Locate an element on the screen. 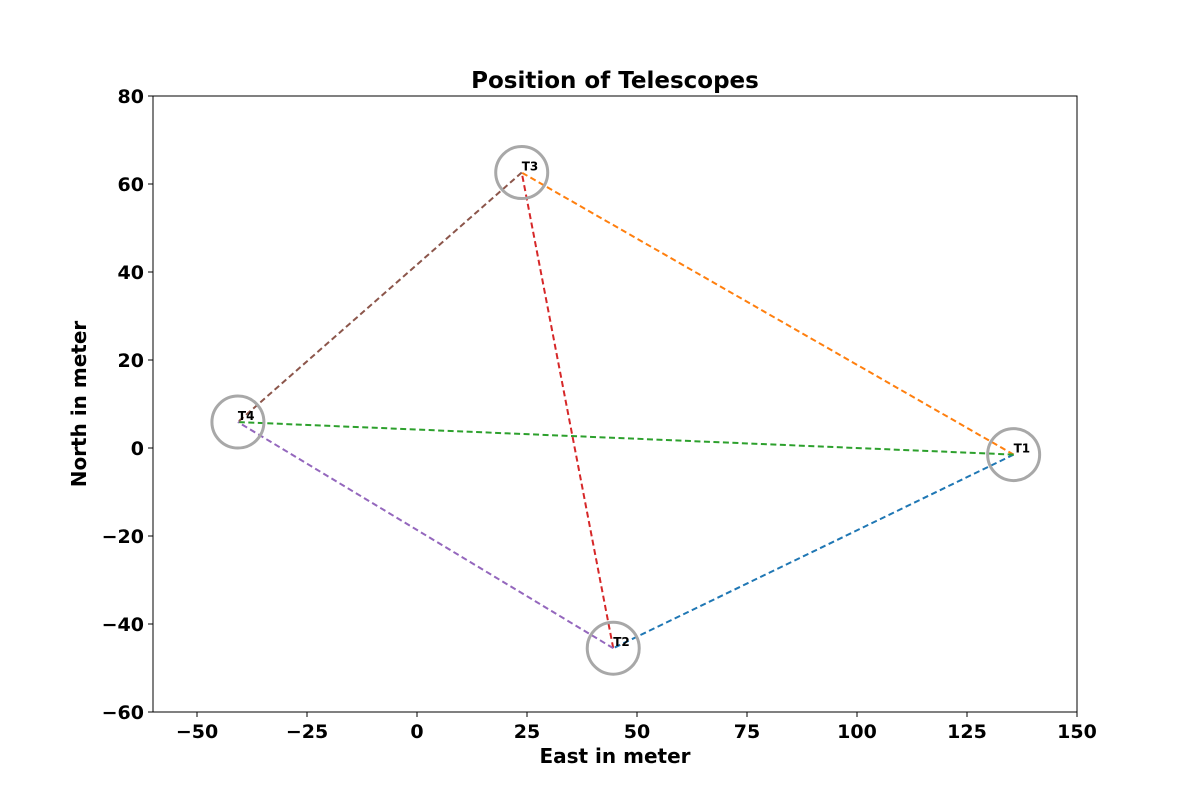  y-tick-label: 40 is located at coordinates (131, 273).